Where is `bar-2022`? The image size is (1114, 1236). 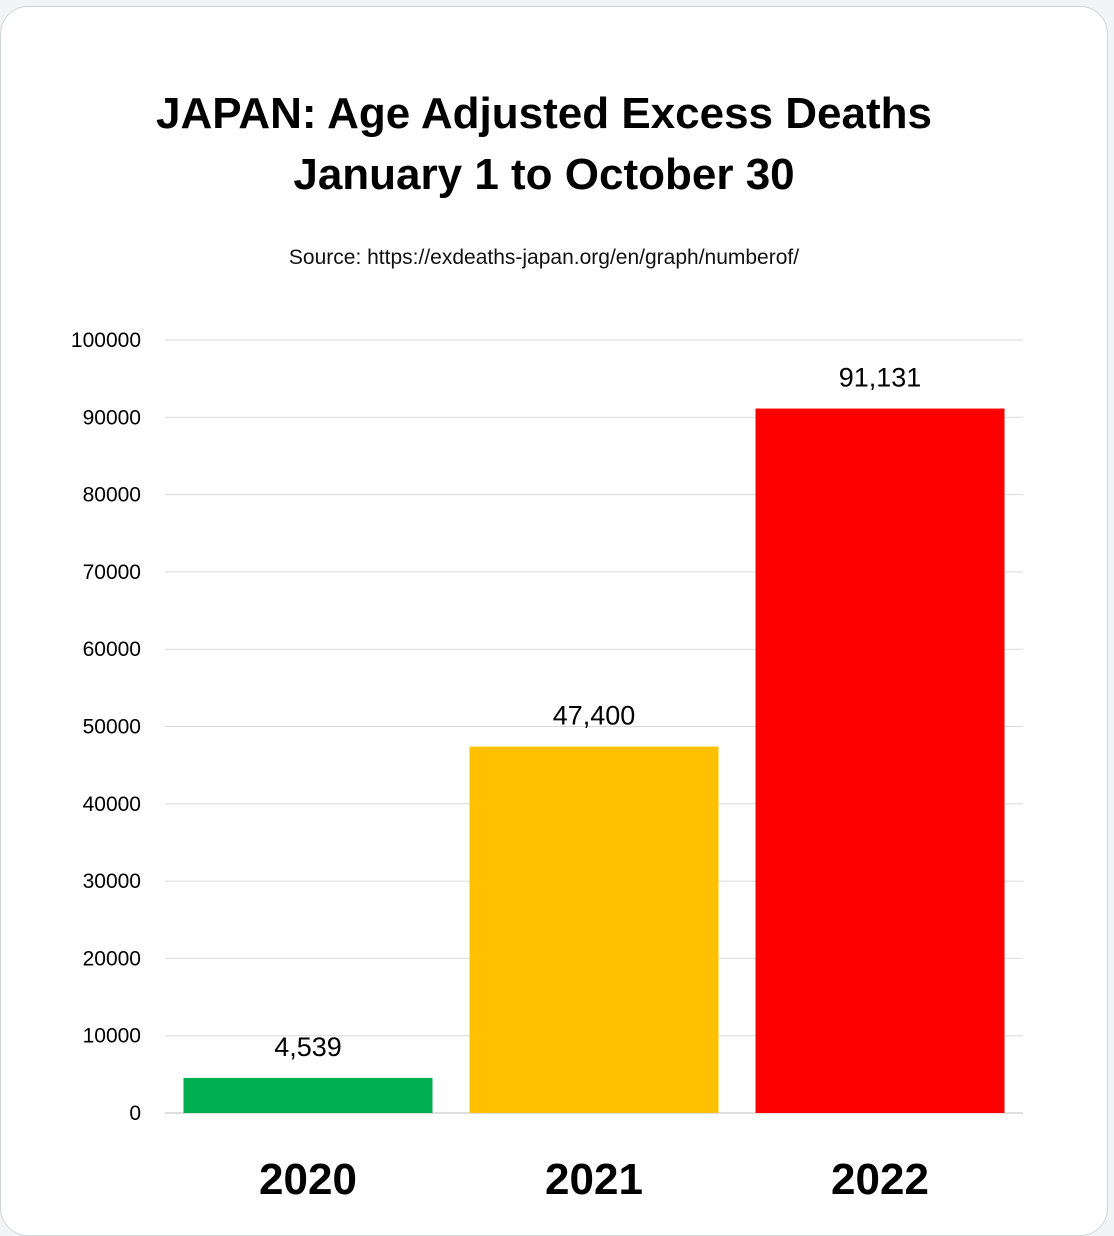 bar-2022 is located at coordinates (880, 760).